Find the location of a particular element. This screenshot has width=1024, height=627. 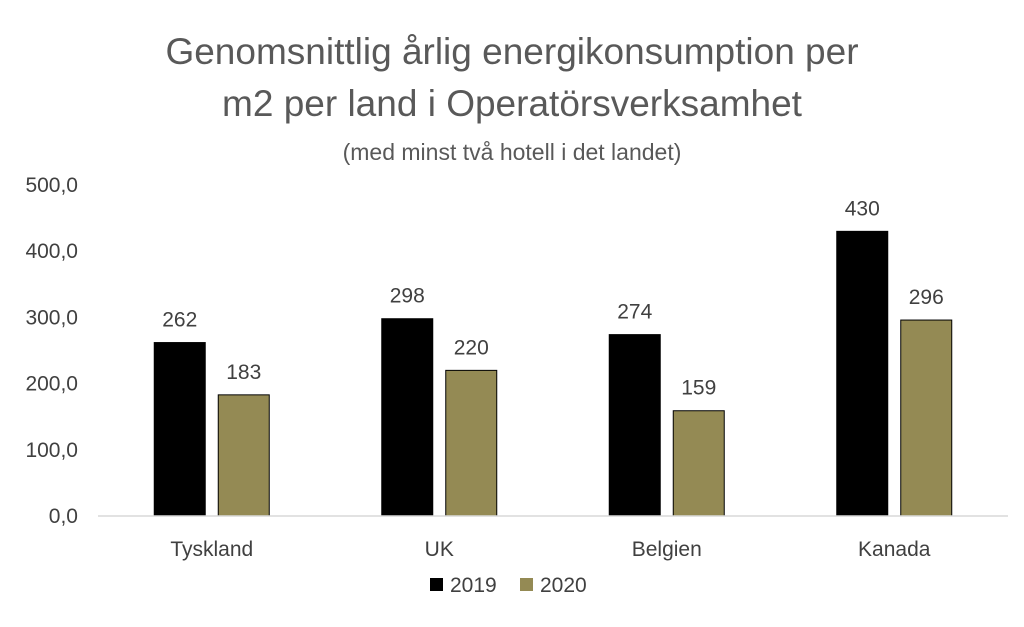

y-tick-label: 0,0 is located at coordinates (63, 516).